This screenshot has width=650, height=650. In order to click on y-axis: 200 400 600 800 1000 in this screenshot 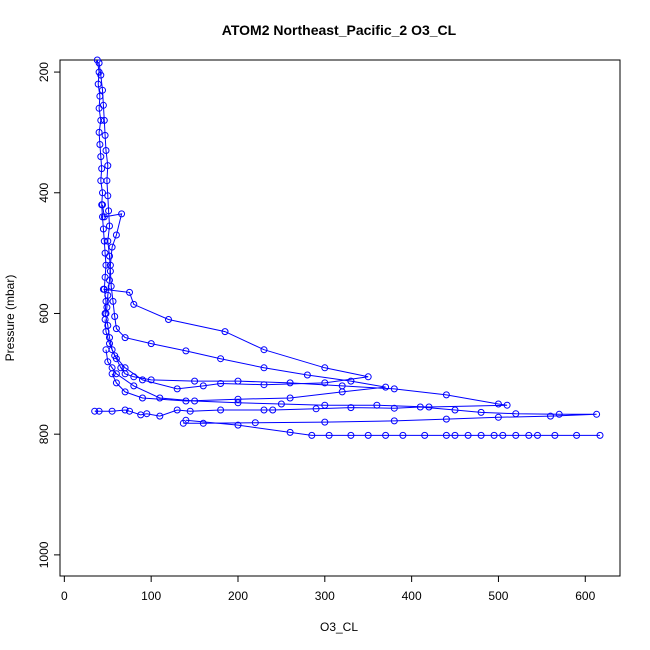, I will do `click(49, 315)`.